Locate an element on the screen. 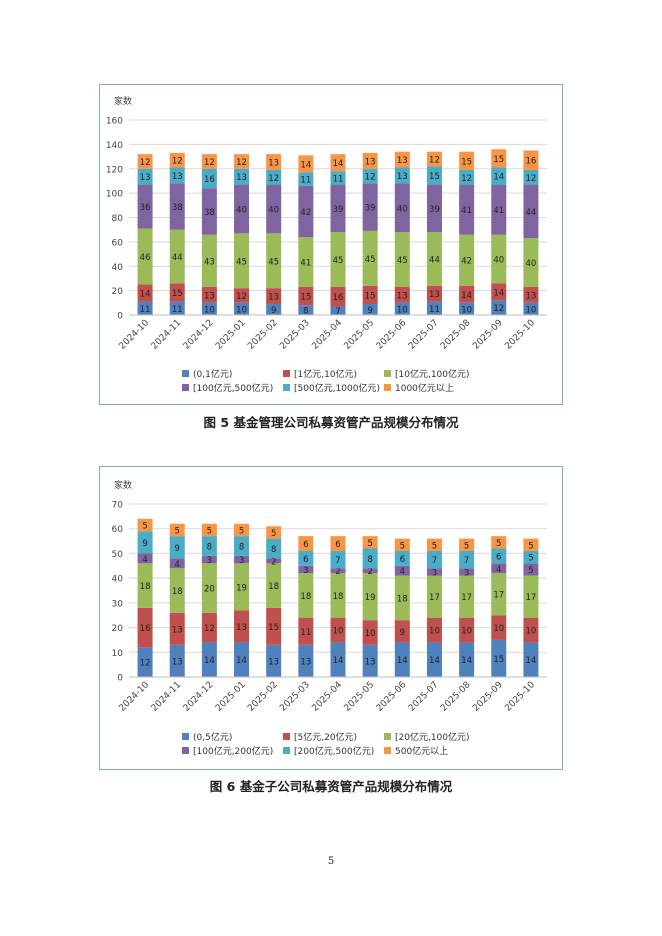 The height and width of the screenshot is (936, 662). x-tick-label: 2024-11 is located at coordinates (167, 697).